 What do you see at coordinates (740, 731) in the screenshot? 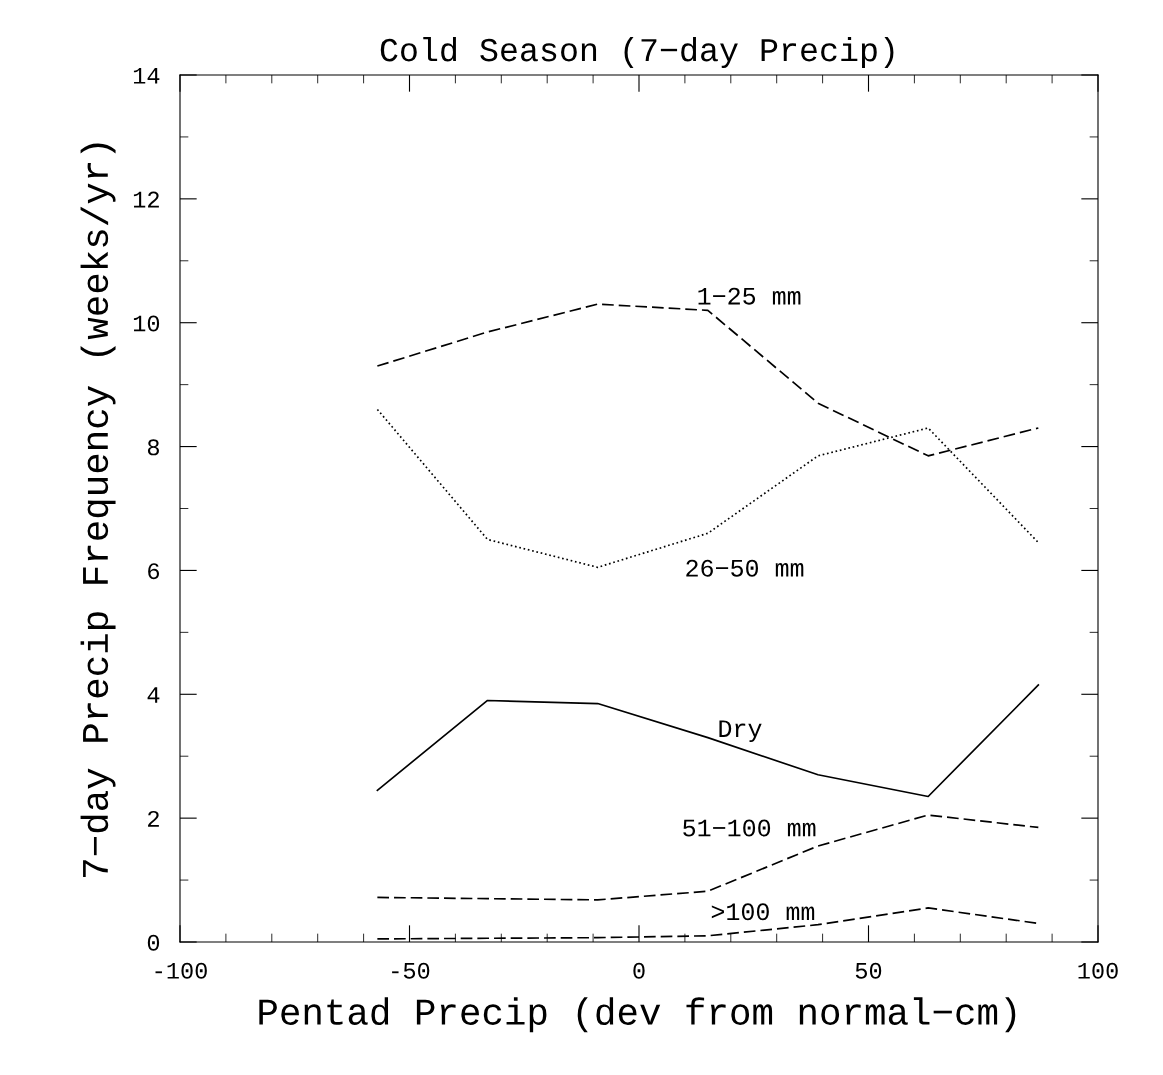
I see `series-label: Dry` at bounding box center [740, 731].